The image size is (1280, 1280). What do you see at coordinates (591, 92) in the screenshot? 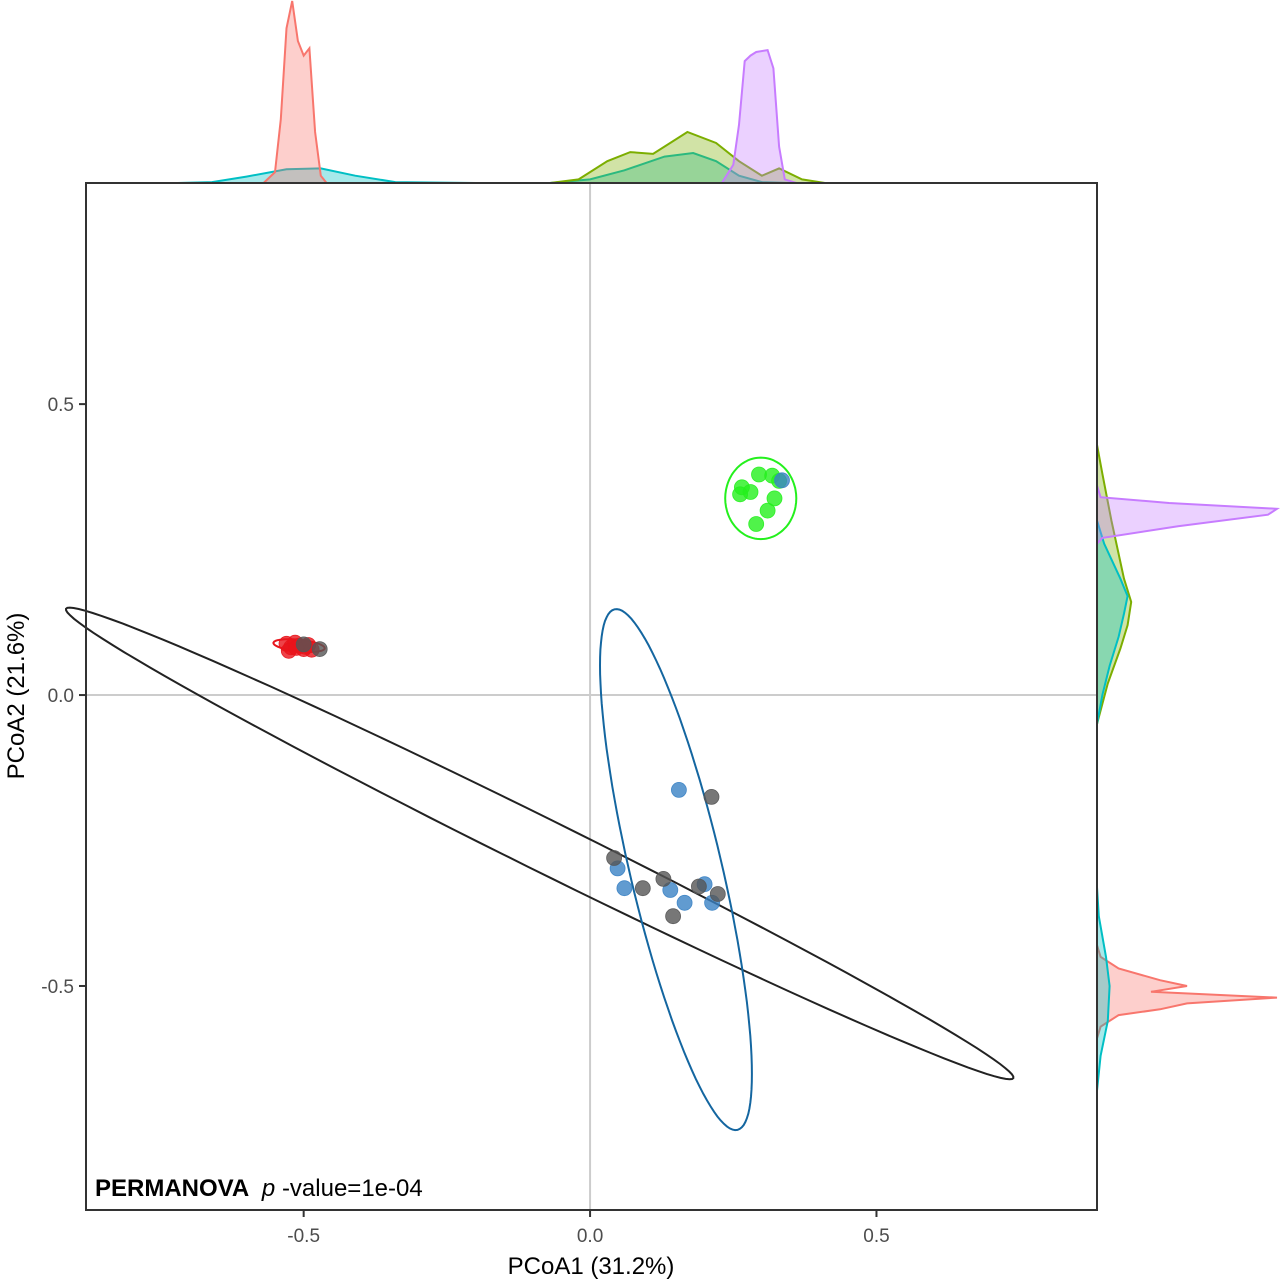
I see `top-marginal-density` at bounding box center [591, 92].